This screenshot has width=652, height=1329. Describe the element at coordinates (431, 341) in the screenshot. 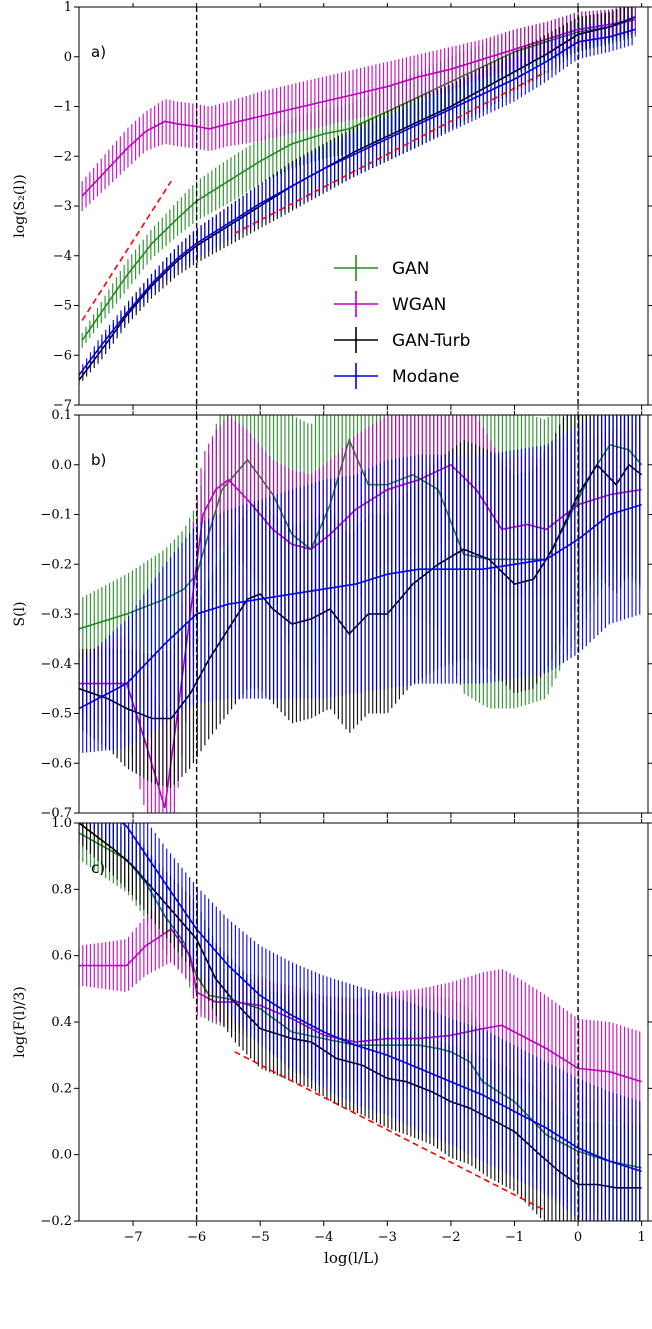

I see `legend-label: GAN-Turb` at that location.